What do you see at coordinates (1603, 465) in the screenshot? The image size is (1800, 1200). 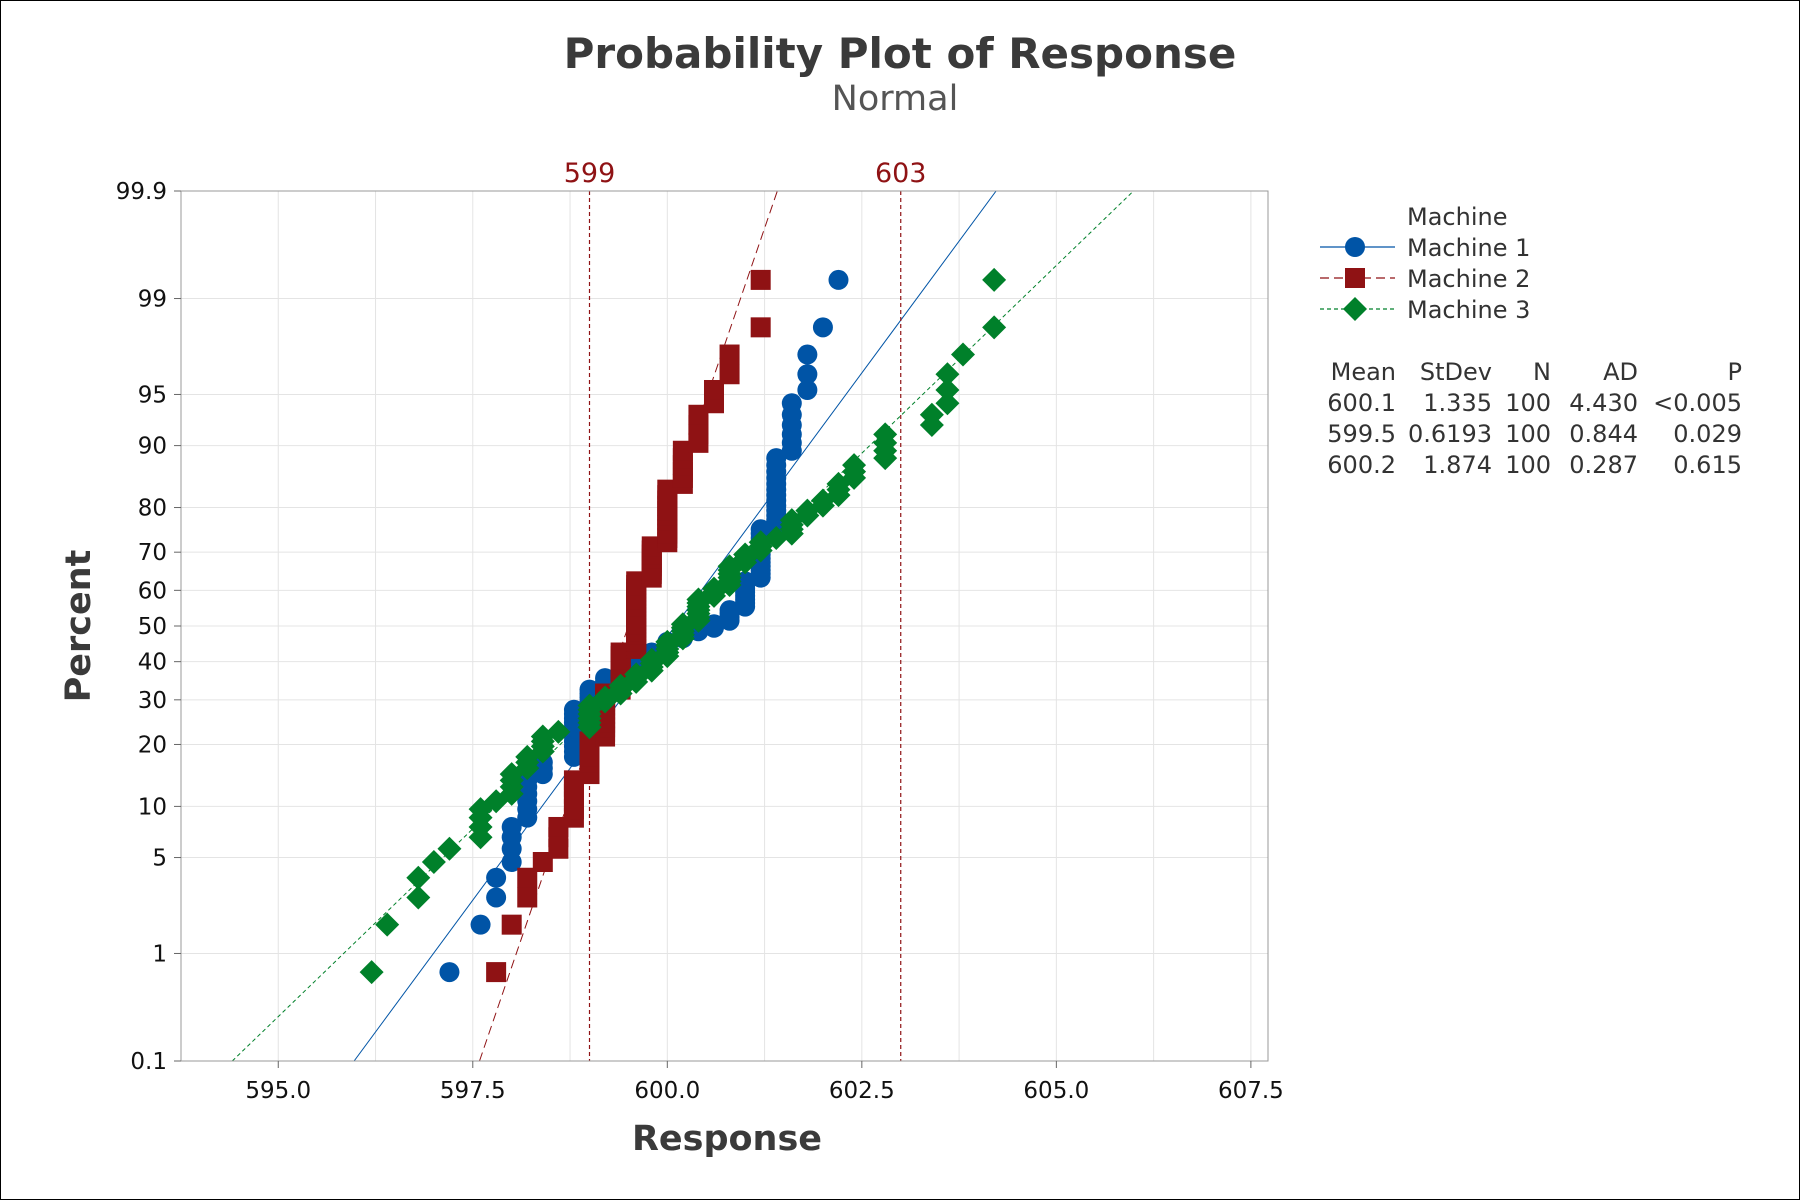 I see `stats-cell: 0.287` at bounding box center [1603, 465].